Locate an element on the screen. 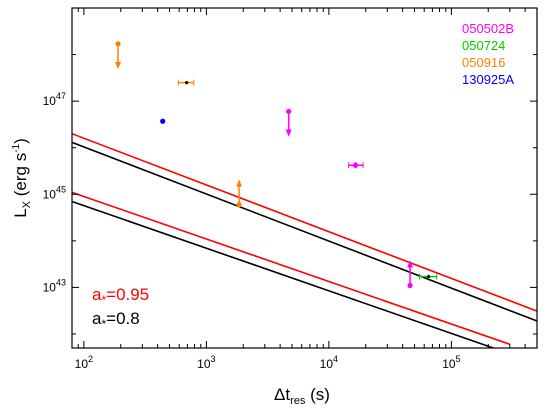  x-axis-title-sub: res is located at coordinates (298, 401).